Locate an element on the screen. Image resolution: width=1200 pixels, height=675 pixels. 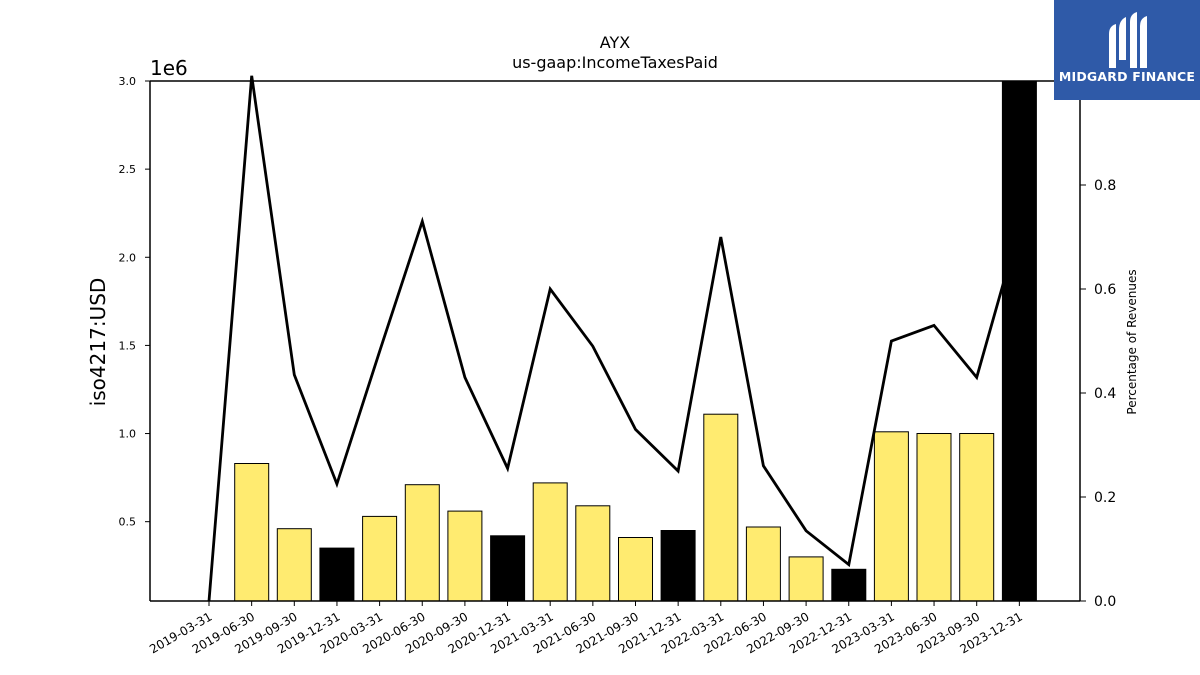
chart-subtitle: us-gaap:IncomeTaxesPaid is located at coordinates (615, 62).